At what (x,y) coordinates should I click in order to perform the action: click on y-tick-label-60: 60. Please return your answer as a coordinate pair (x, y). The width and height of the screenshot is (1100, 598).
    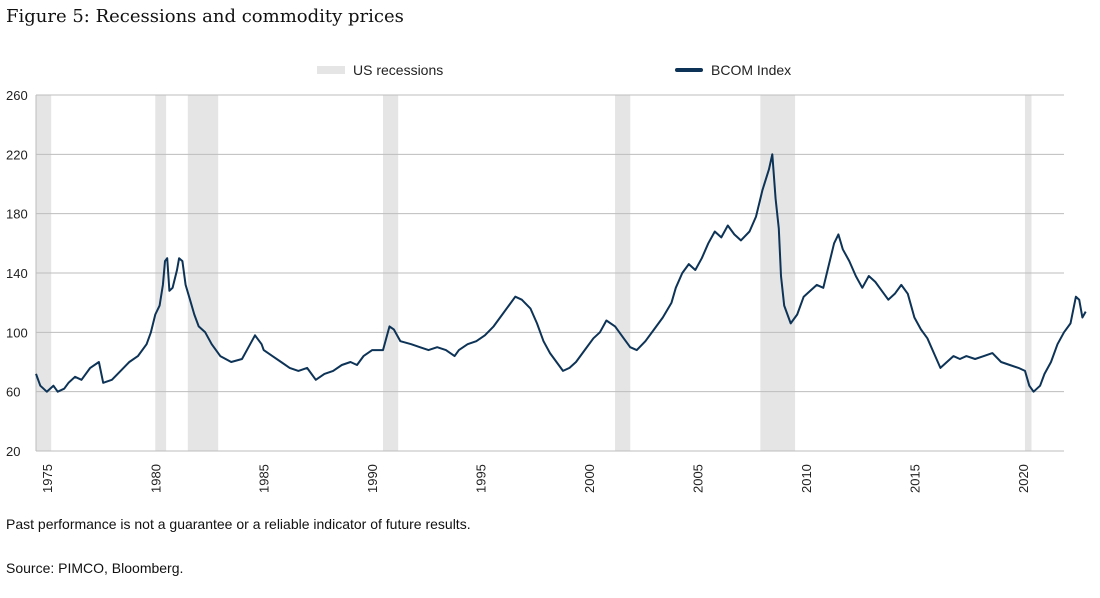
    Looking at the image, I should click on (13, 392).